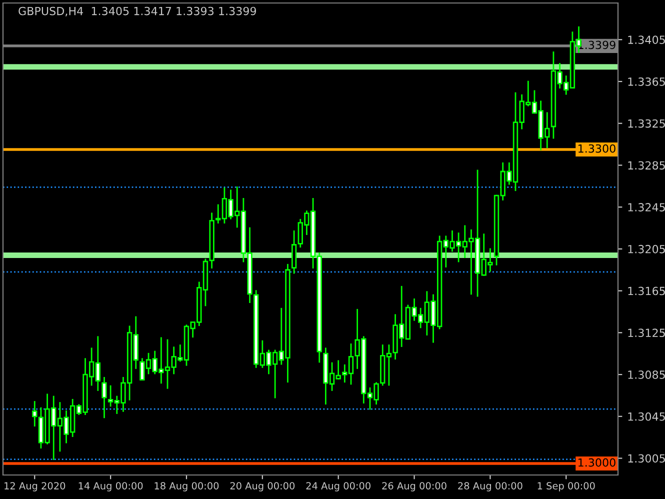  Describe the element at coordinates (646, 458) in the screenshot. I see `y-tick-label: 1.3005` at that location.